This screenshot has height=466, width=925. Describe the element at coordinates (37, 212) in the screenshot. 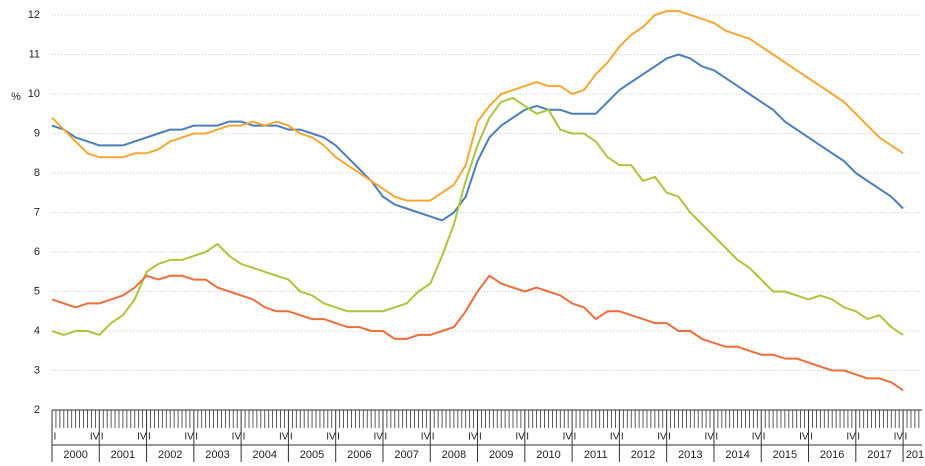

I see `y-tick-label: 7` at that location.